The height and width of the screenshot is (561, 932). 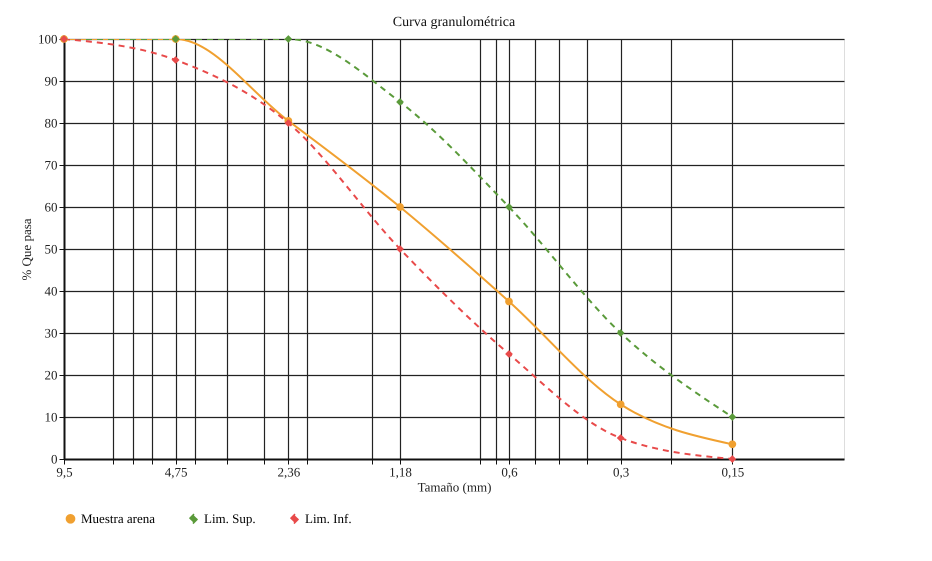 What do you see at coordinates (454, 22) in the screenshot?
I see `chart-title: Curva granulométrica` at bounding box center [454, 22].